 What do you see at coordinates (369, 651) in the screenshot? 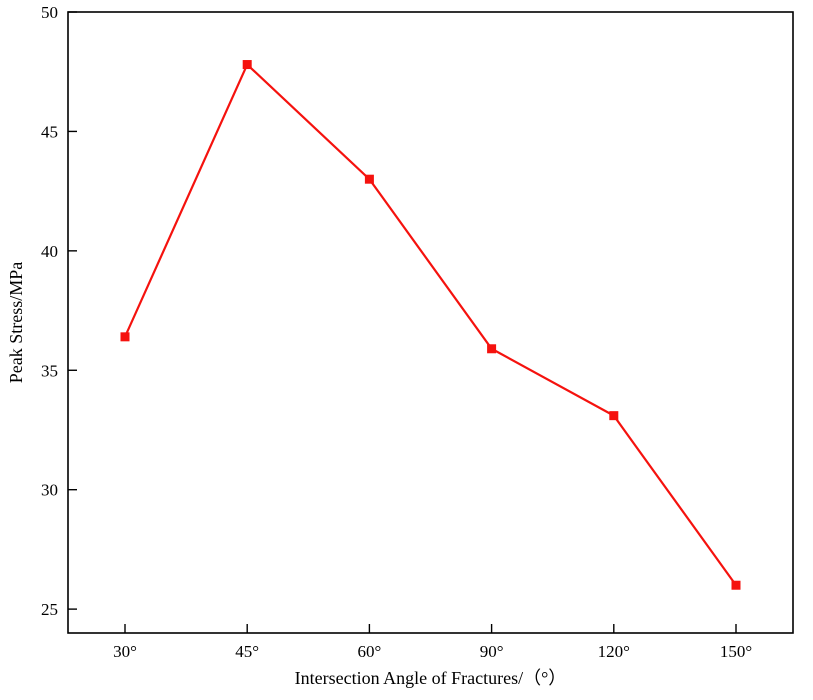
I see `x-tick-label: 60°` at bounding box center [369, 651].